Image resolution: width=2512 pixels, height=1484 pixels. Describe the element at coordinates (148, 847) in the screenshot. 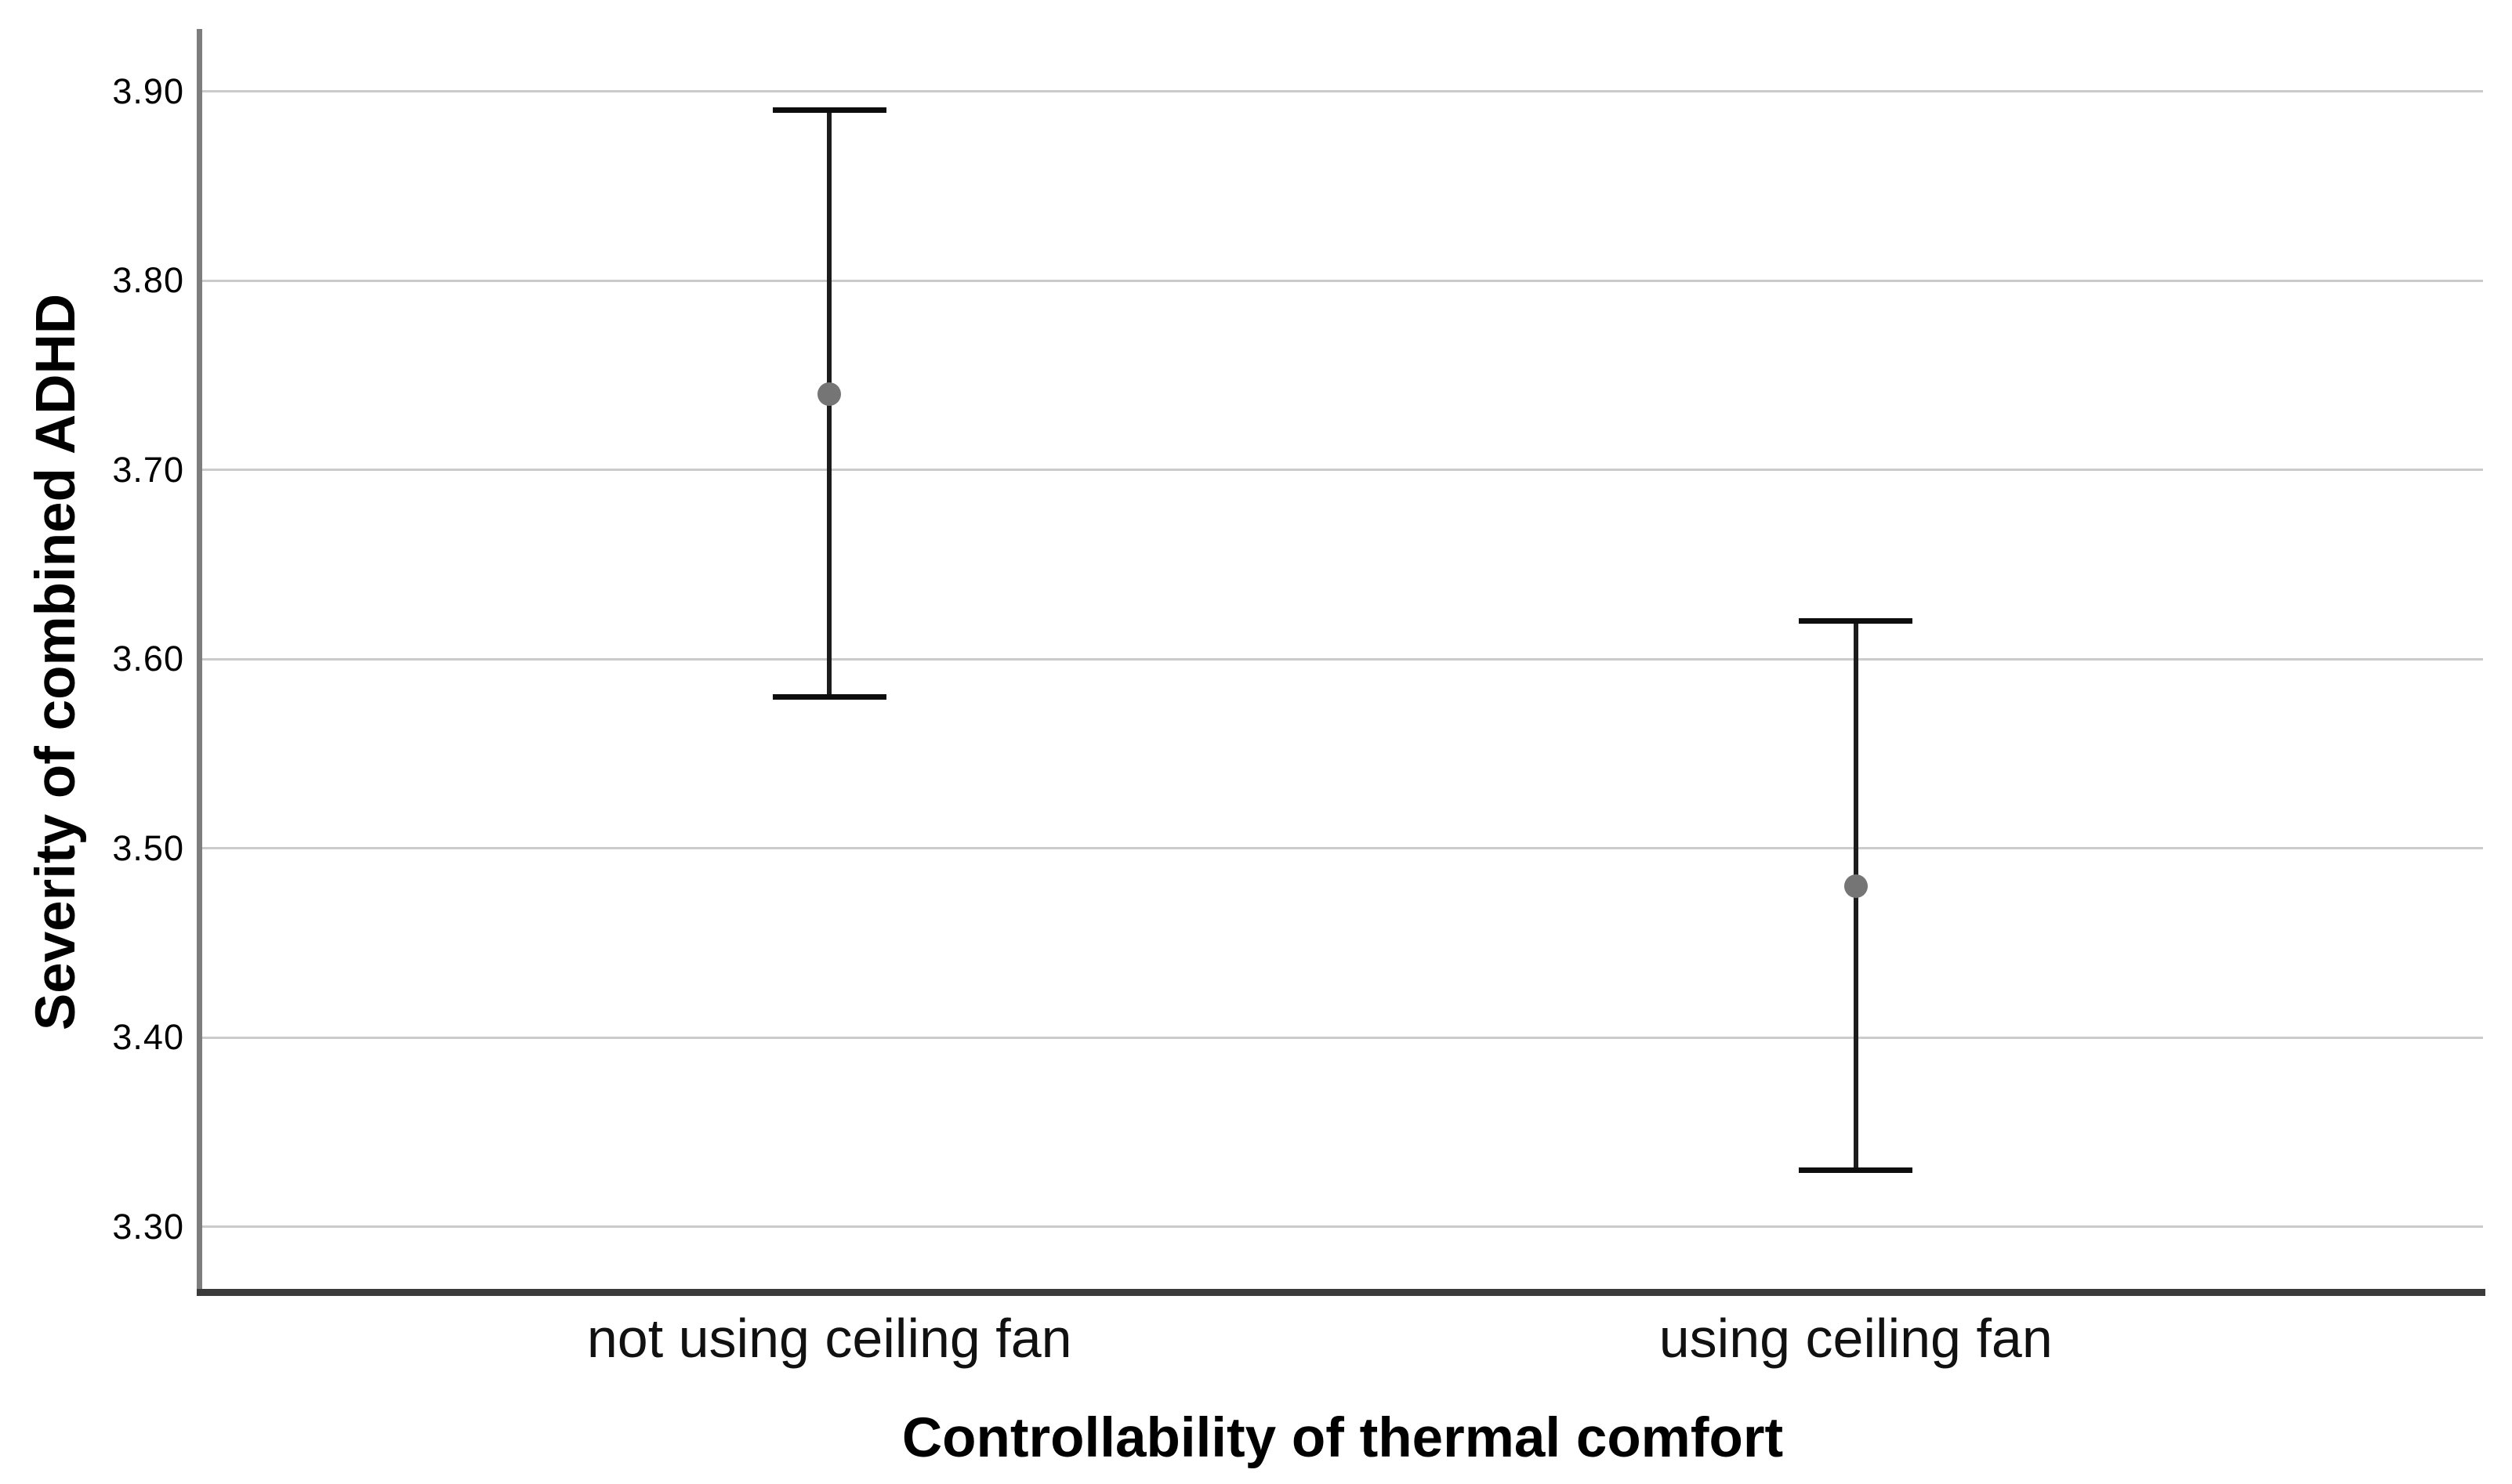

I see `y-tick-label: 3.50` at that location.